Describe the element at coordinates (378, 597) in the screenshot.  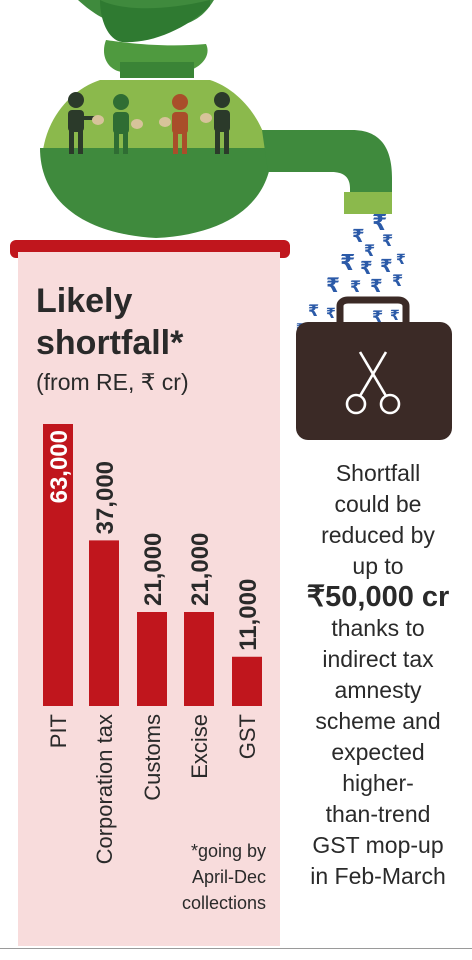
I see `side-note-highlight: ₹50,000 cr` at that location.